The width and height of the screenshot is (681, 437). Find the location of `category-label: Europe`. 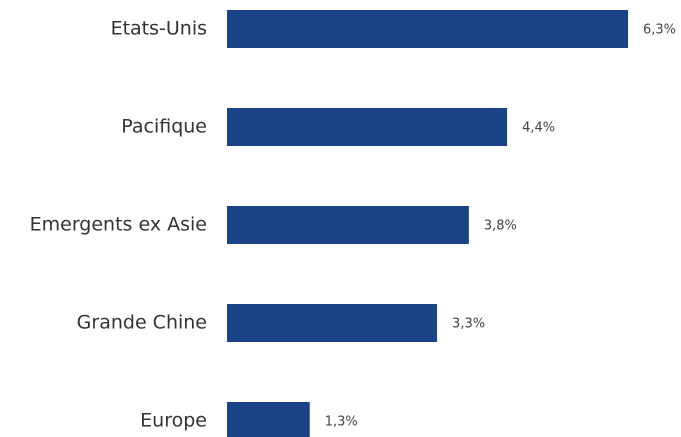

category-label: Europe is located at coordinates (173, 421).